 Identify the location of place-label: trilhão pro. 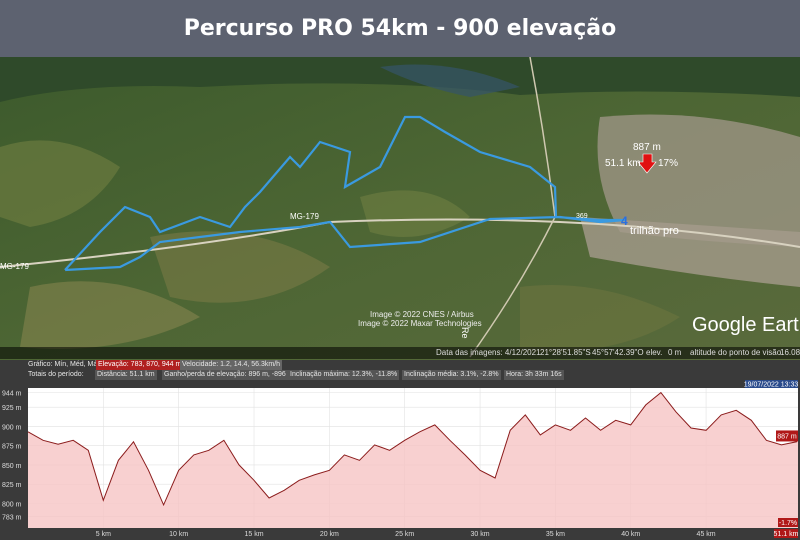
(654, 231).